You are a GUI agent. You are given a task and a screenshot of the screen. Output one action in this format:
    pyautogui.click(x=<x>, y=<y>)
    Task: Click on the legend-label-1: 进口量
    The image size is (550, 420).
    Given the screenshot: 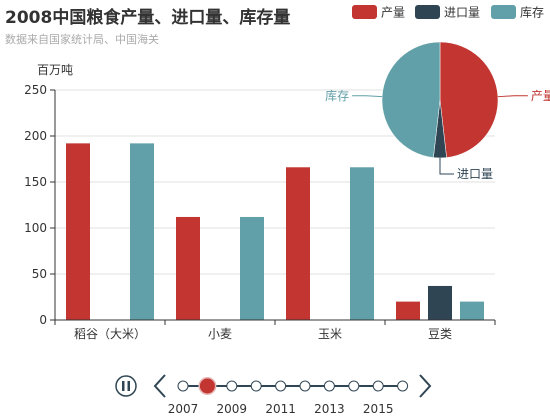 What is the action you would take?
    pyautogui.click(x=462, y=13)
    